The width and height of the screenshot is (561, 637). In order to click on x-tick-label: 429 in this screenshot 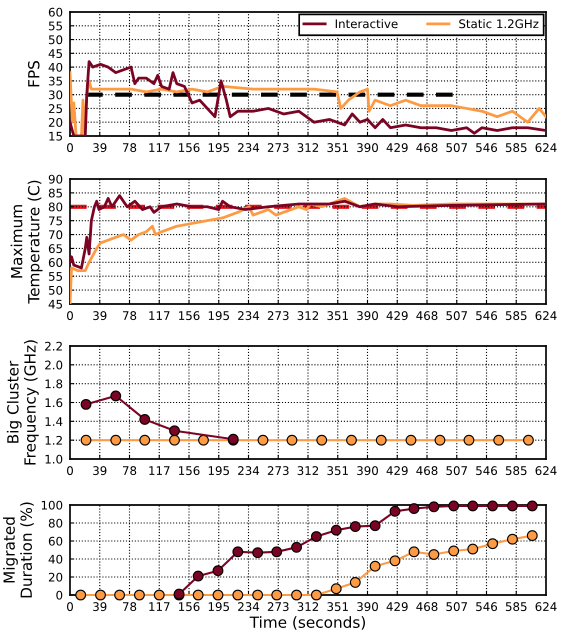, I will do `click(397, 471)`.